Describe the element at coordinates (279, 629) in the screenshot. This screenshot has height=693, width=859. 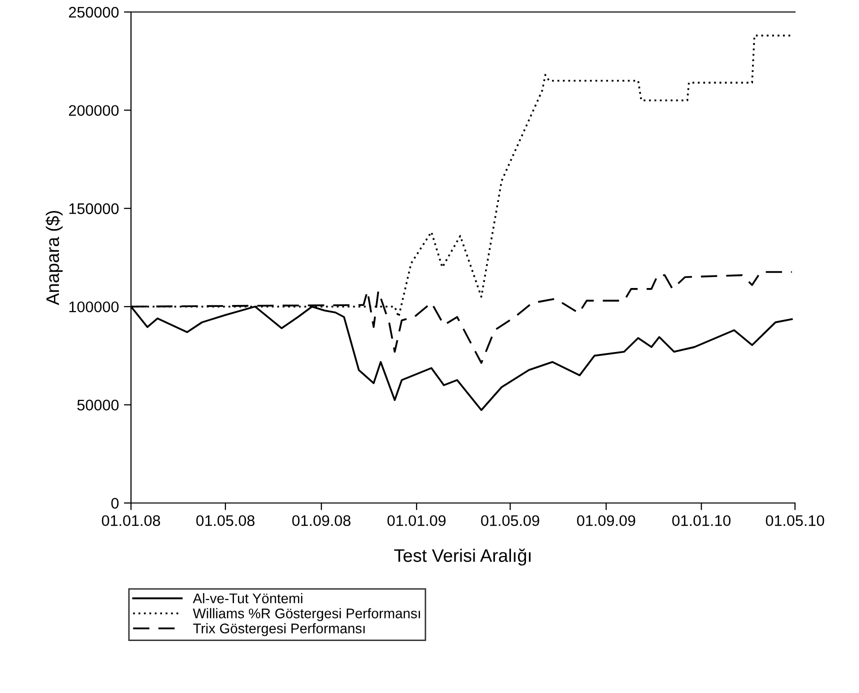
I see `legend-label: Trix Göstergesi Performansı` at that location.